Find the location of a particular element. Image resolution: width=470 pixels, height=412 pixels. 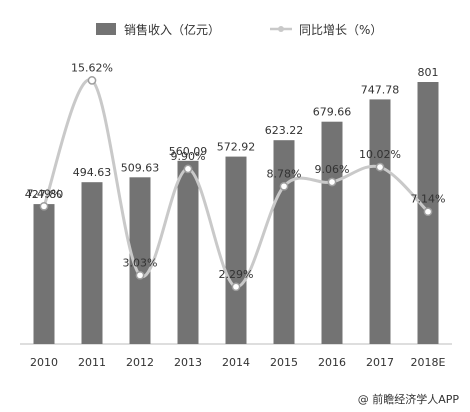

growth-label-2012: 3.03% is located at coordinates (140, 262).